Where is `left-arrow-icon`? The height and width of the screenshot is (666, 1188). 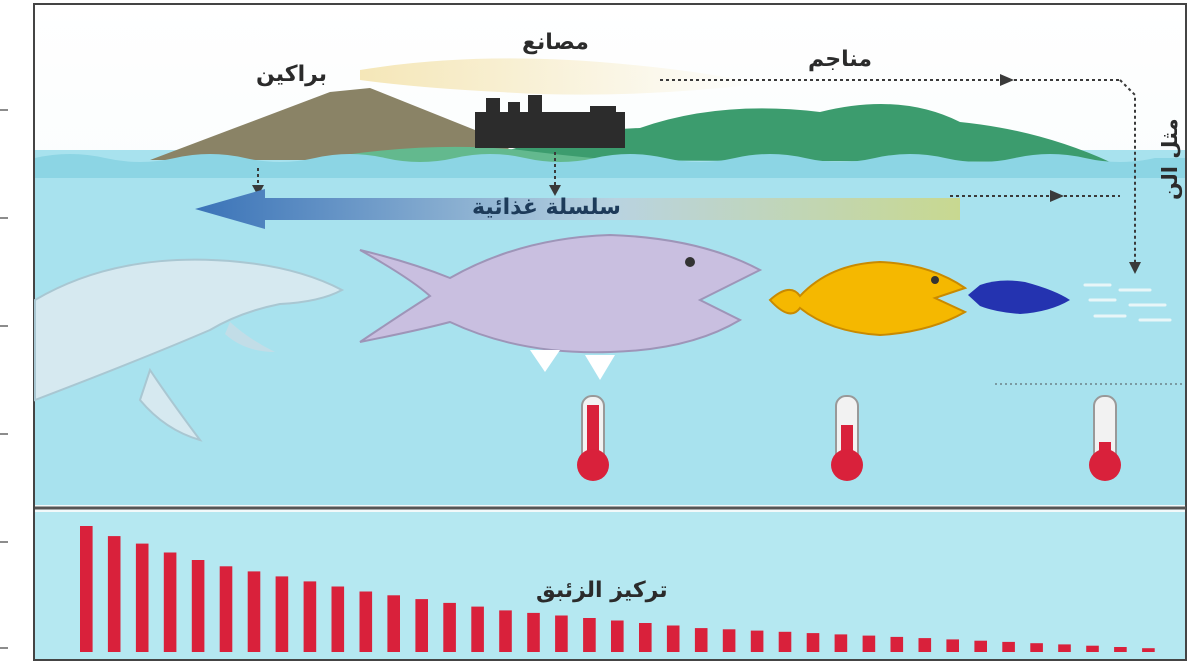 left-arrow-icon is located at coordinates (577, 209).